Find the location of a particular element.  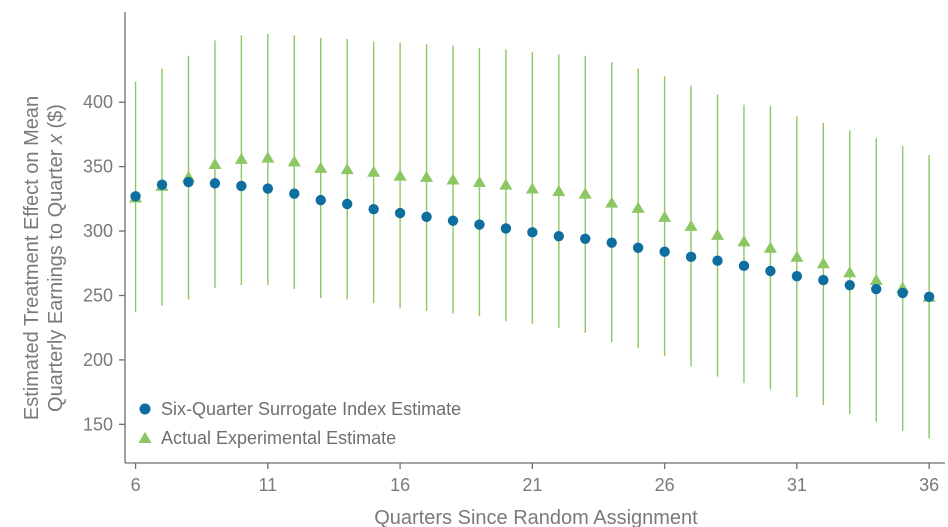

legend-actual-label: Actual Experimental Estimate is located at coordinates (278, 438).